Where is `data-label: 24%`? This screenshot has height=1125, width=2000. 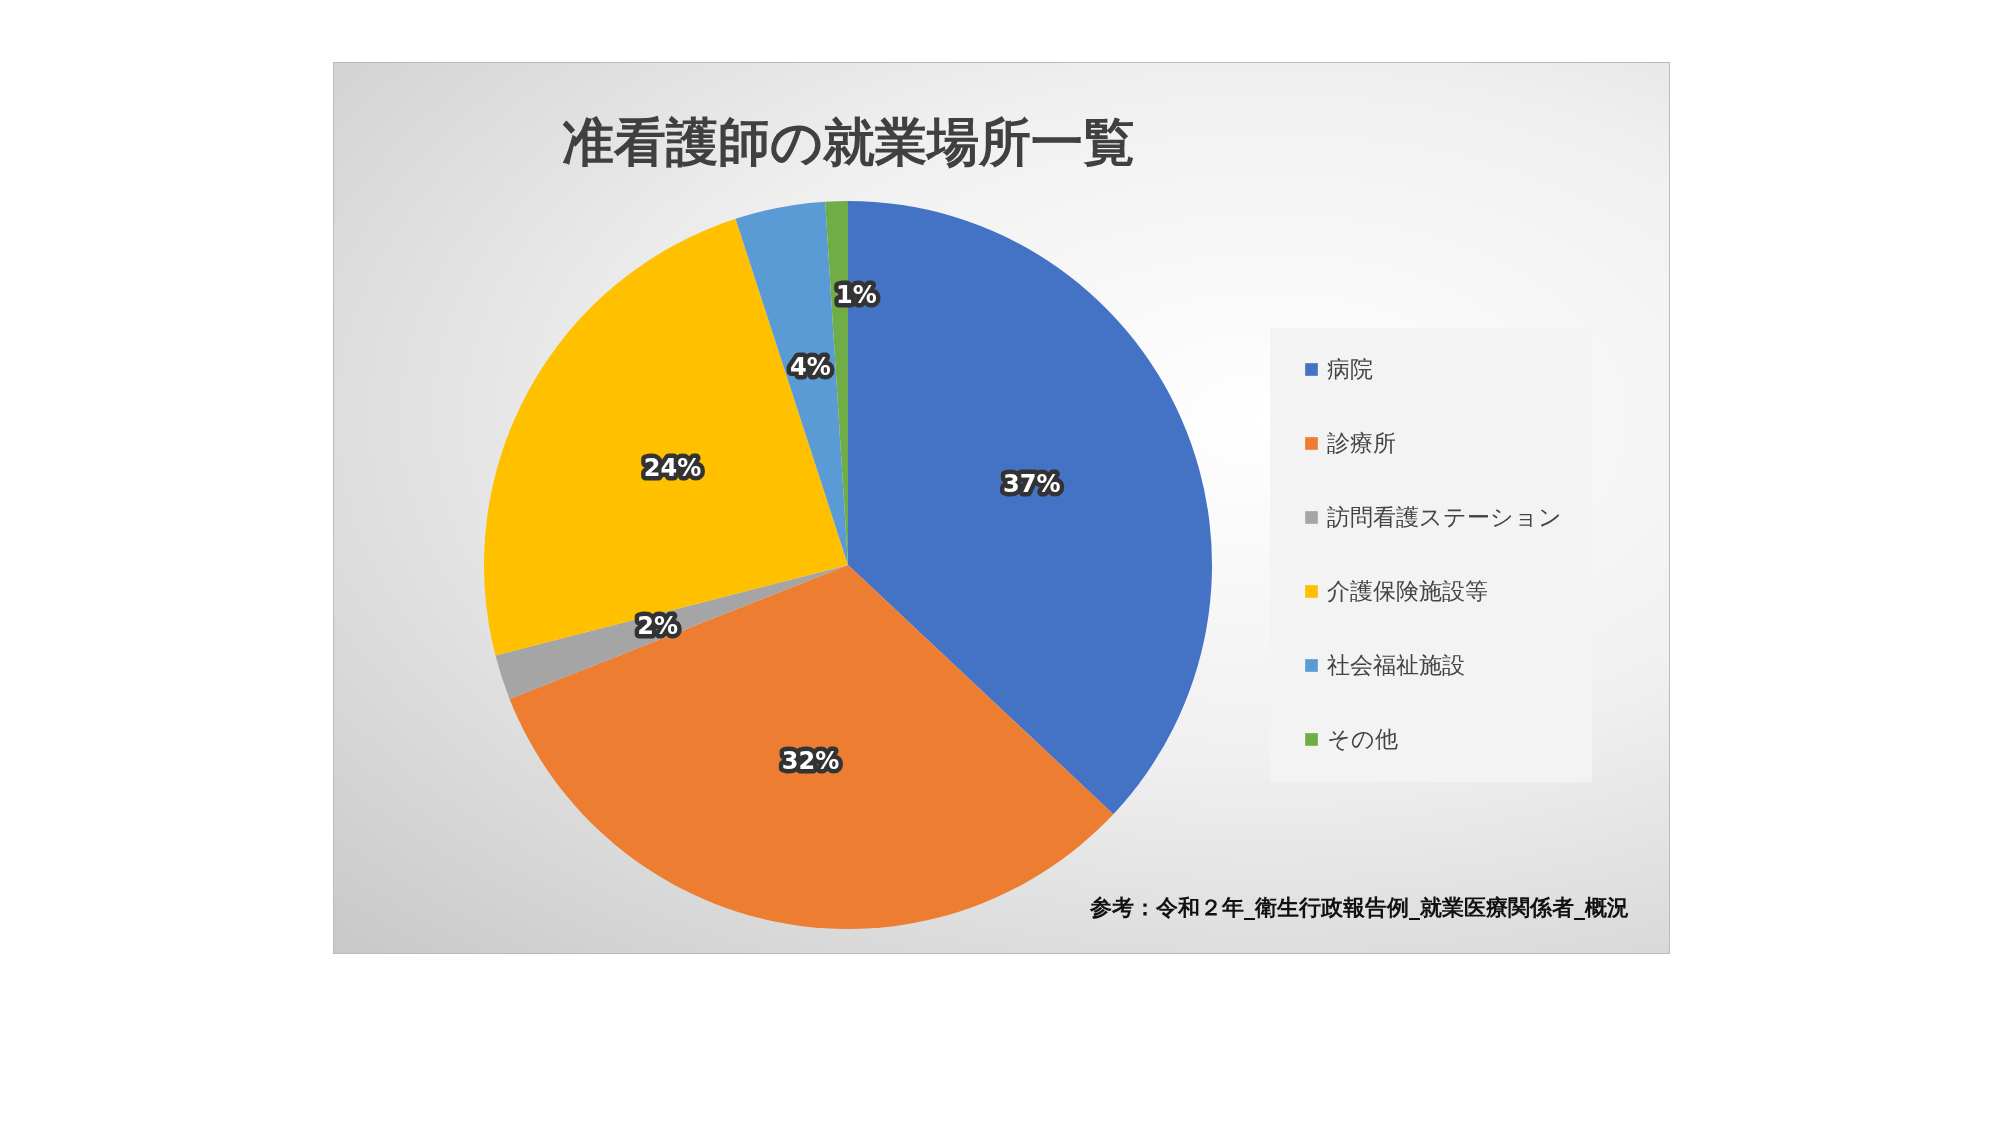 data-label: 24% is located at coordinates (672, 467).